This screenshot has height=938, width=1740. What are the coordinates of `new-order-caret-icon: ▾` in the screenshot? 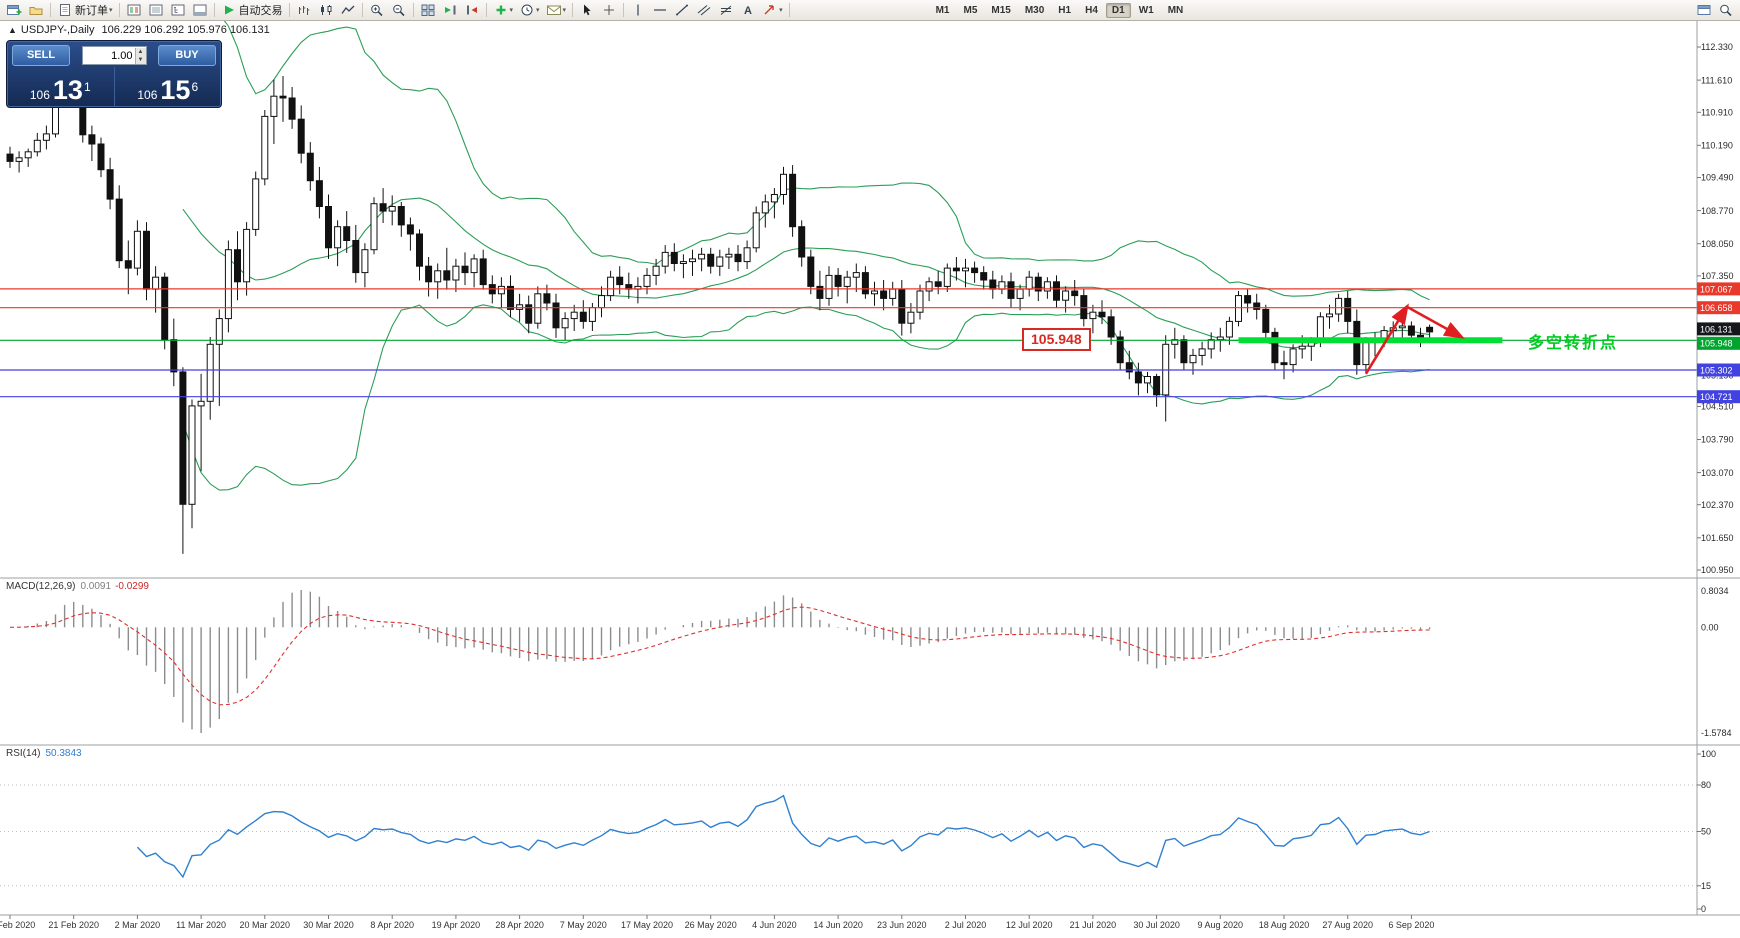 It's located at (111, 10).